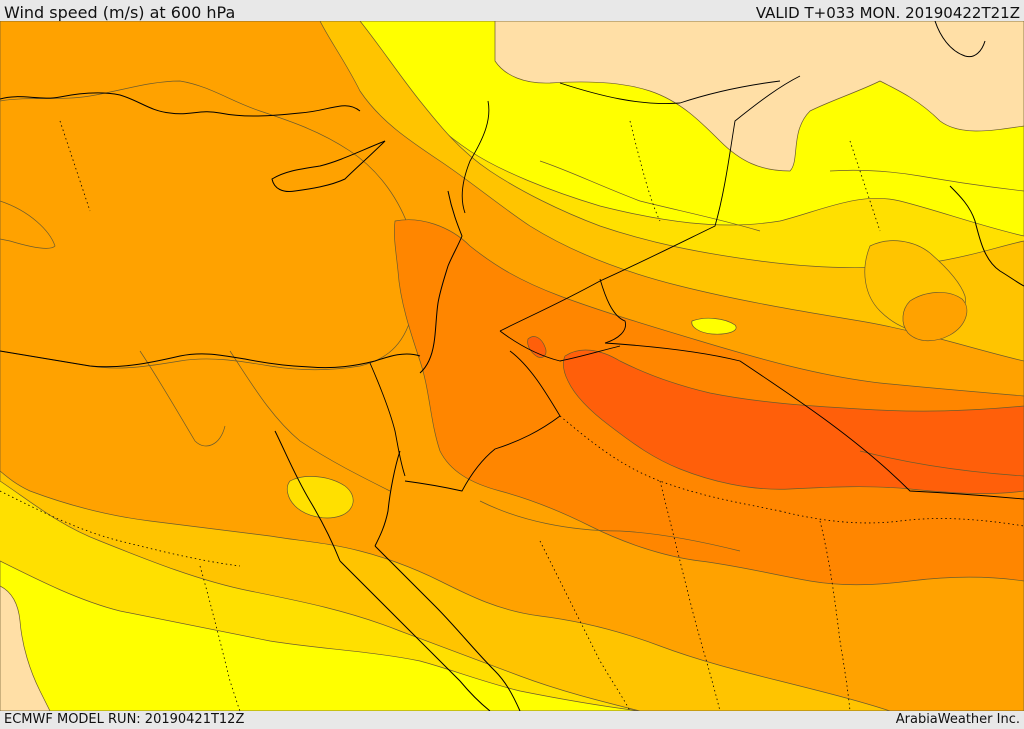 The image size is (1024, 729). What do you see at coordinates (124, 719) in the screenshot?
I see `model-run: ECMWF MODEL RUN: 20190421T12Z` at bounding box center [124, 719].